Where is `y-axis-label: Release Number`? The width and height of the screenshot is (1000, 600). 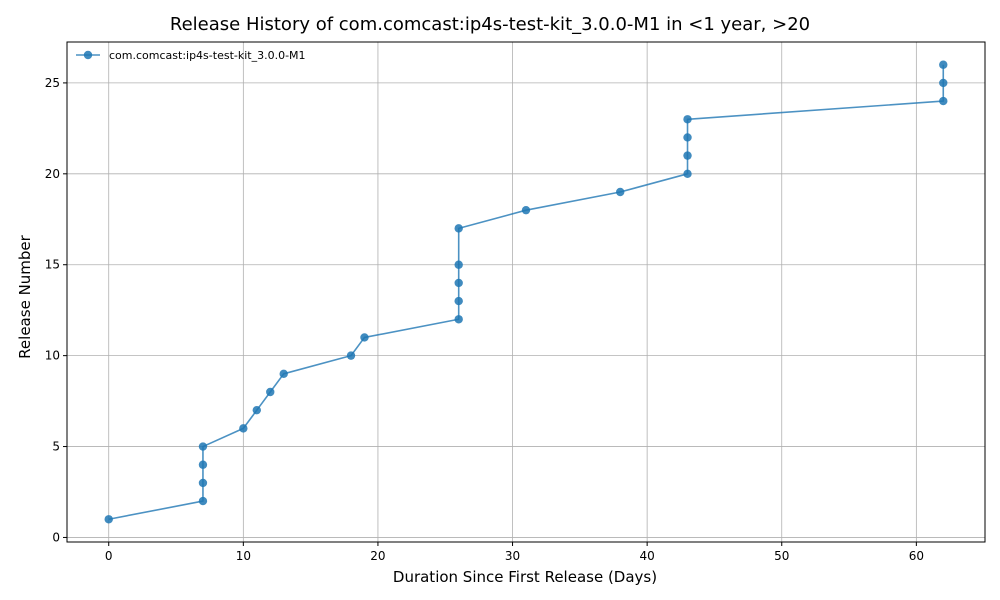 y-axis-label: Release Number is located at coordinates (25, 296).